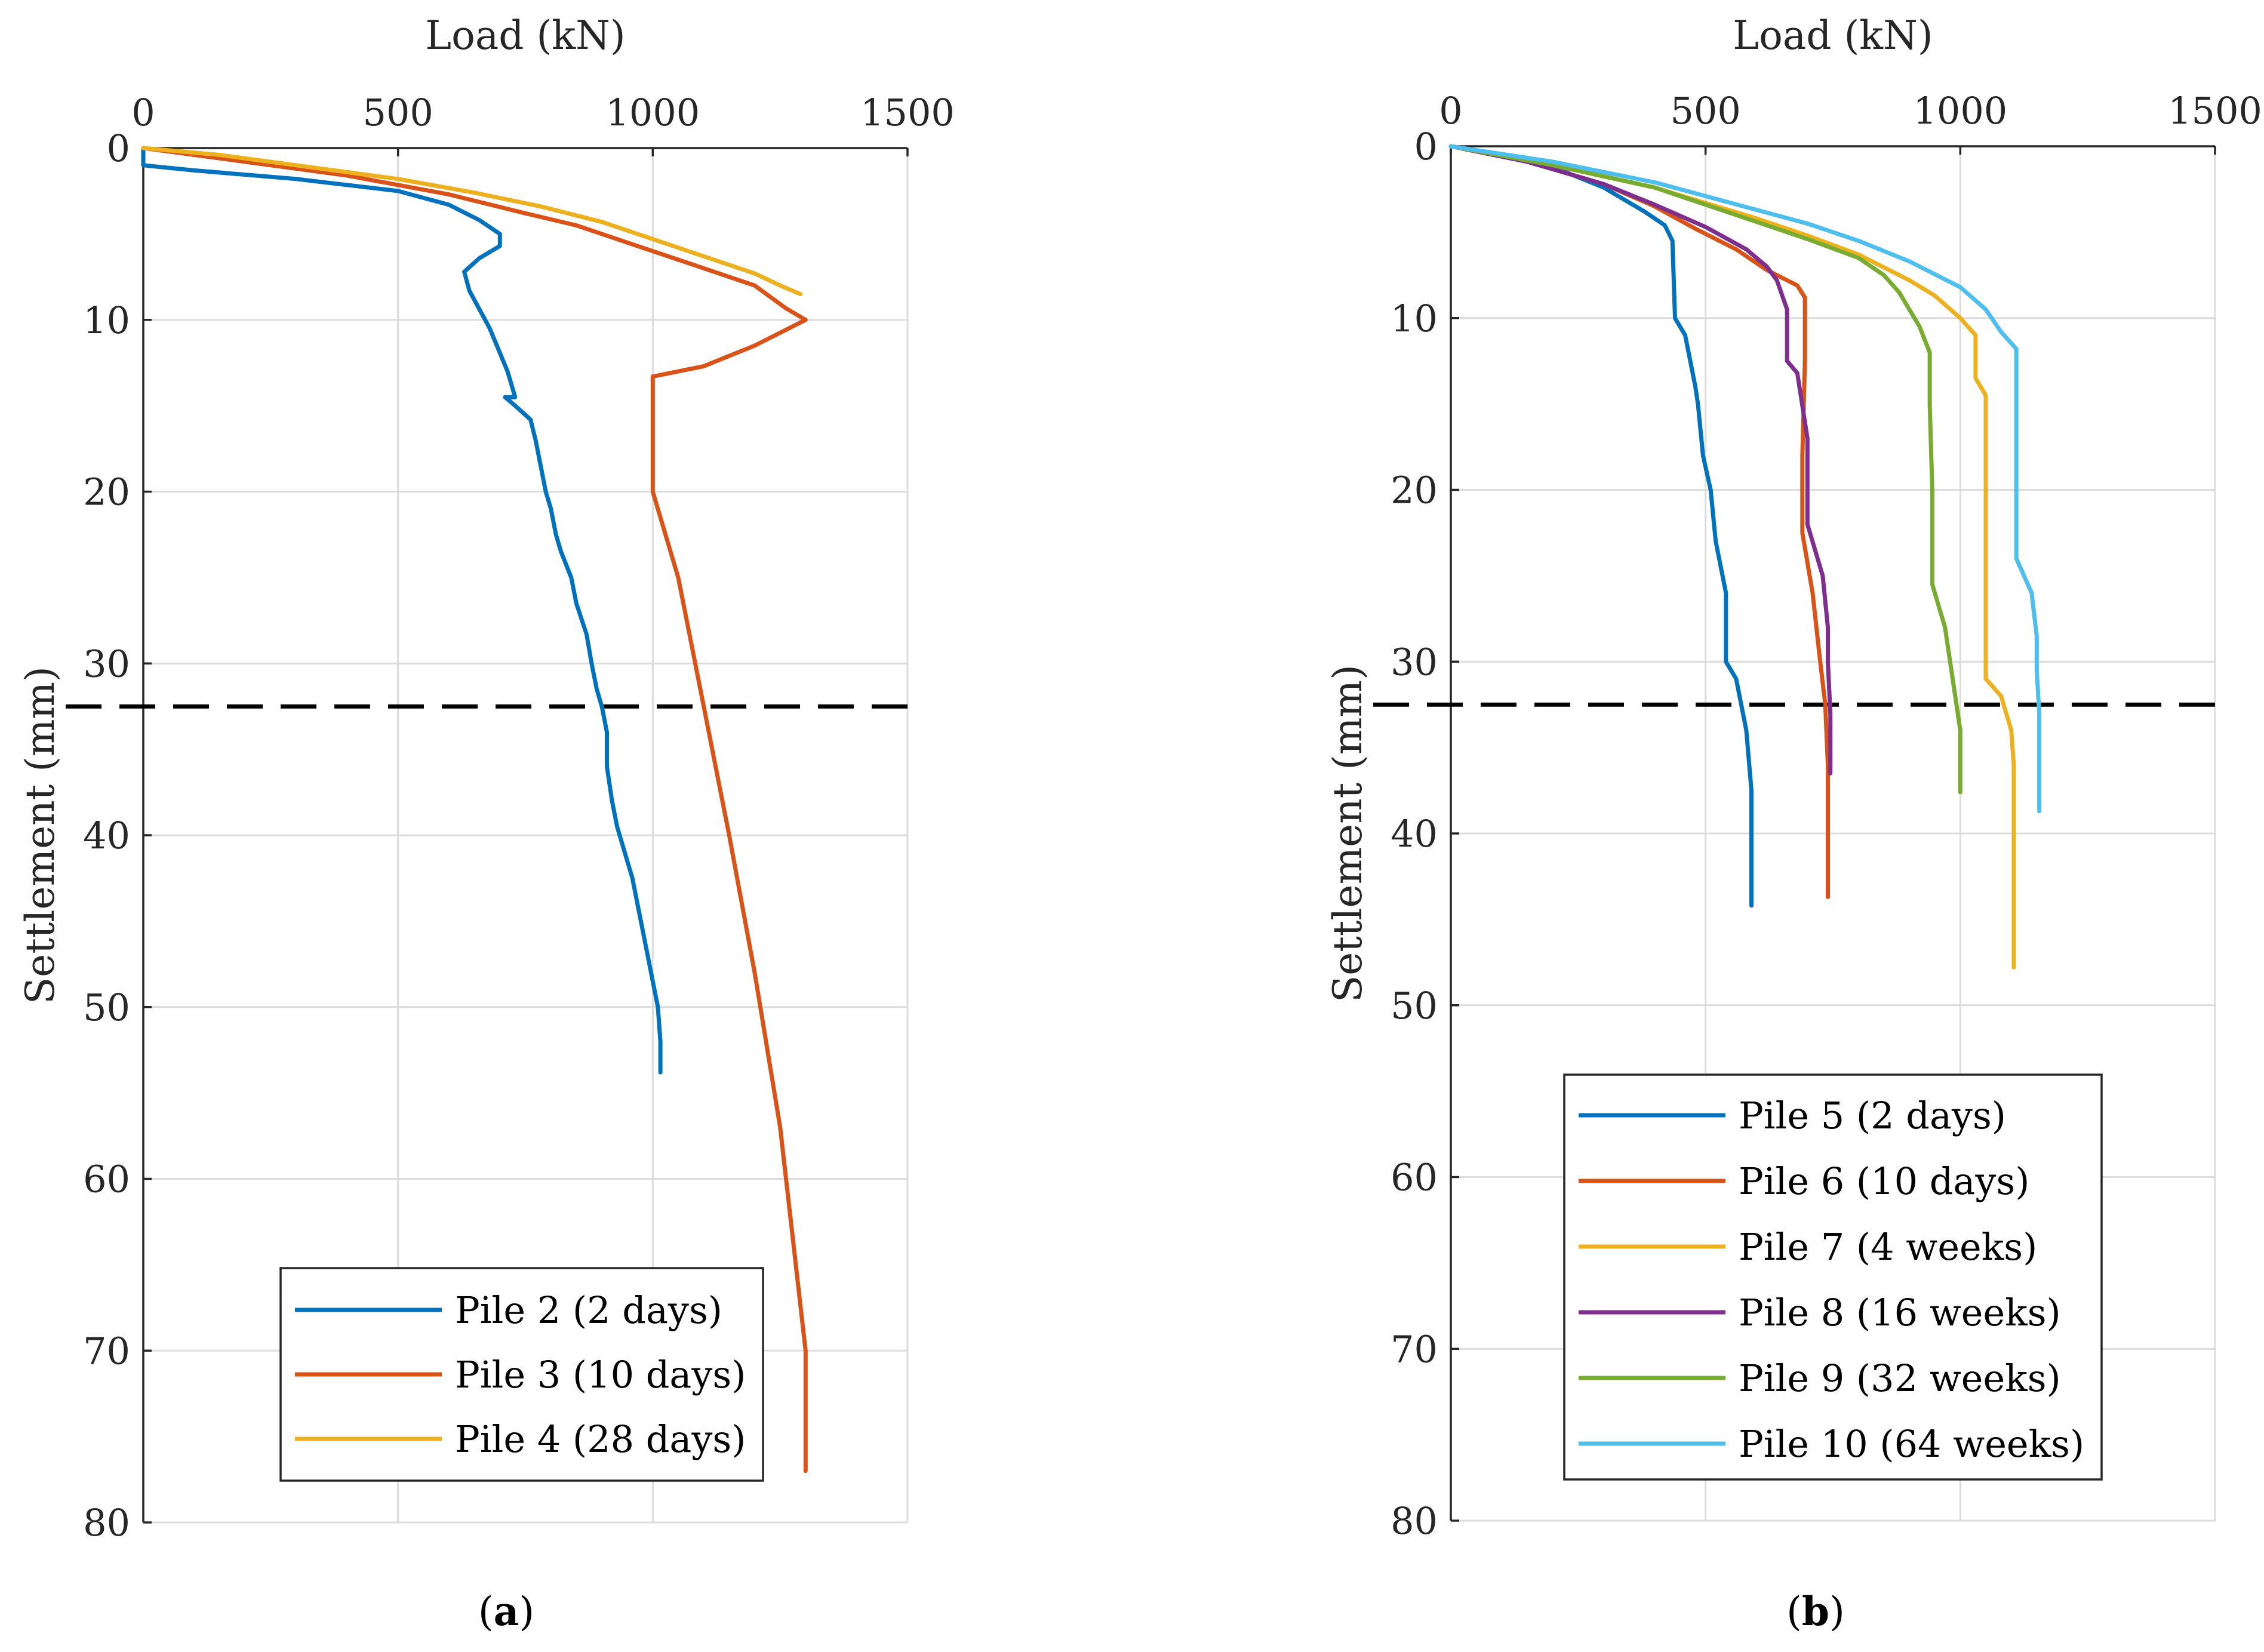  Describe the element at coordinates (402, 610) in the screenshot. I see `series-line-pile-2-2-days` at that location.